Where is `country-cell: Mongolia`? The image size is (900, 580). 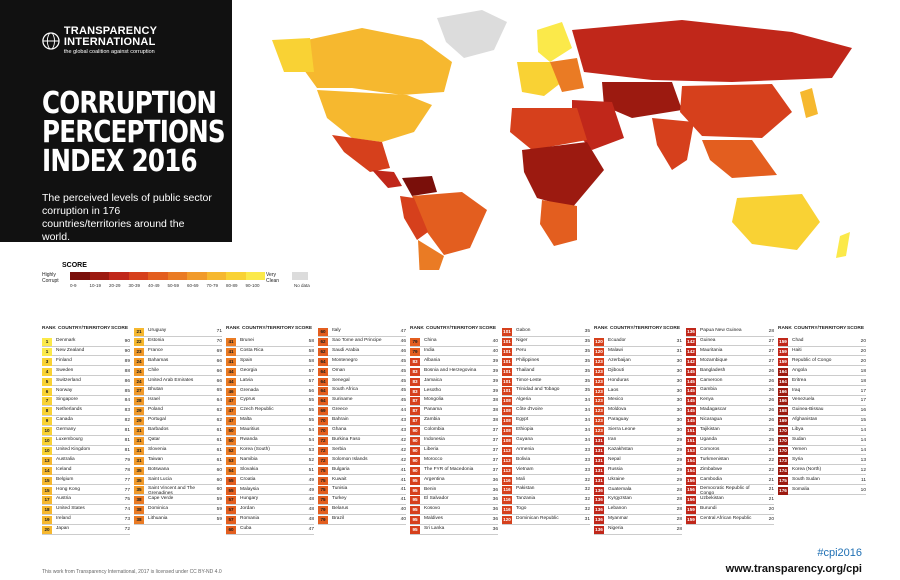 country-cell: Mongolia is located at coordinates (434, 400).